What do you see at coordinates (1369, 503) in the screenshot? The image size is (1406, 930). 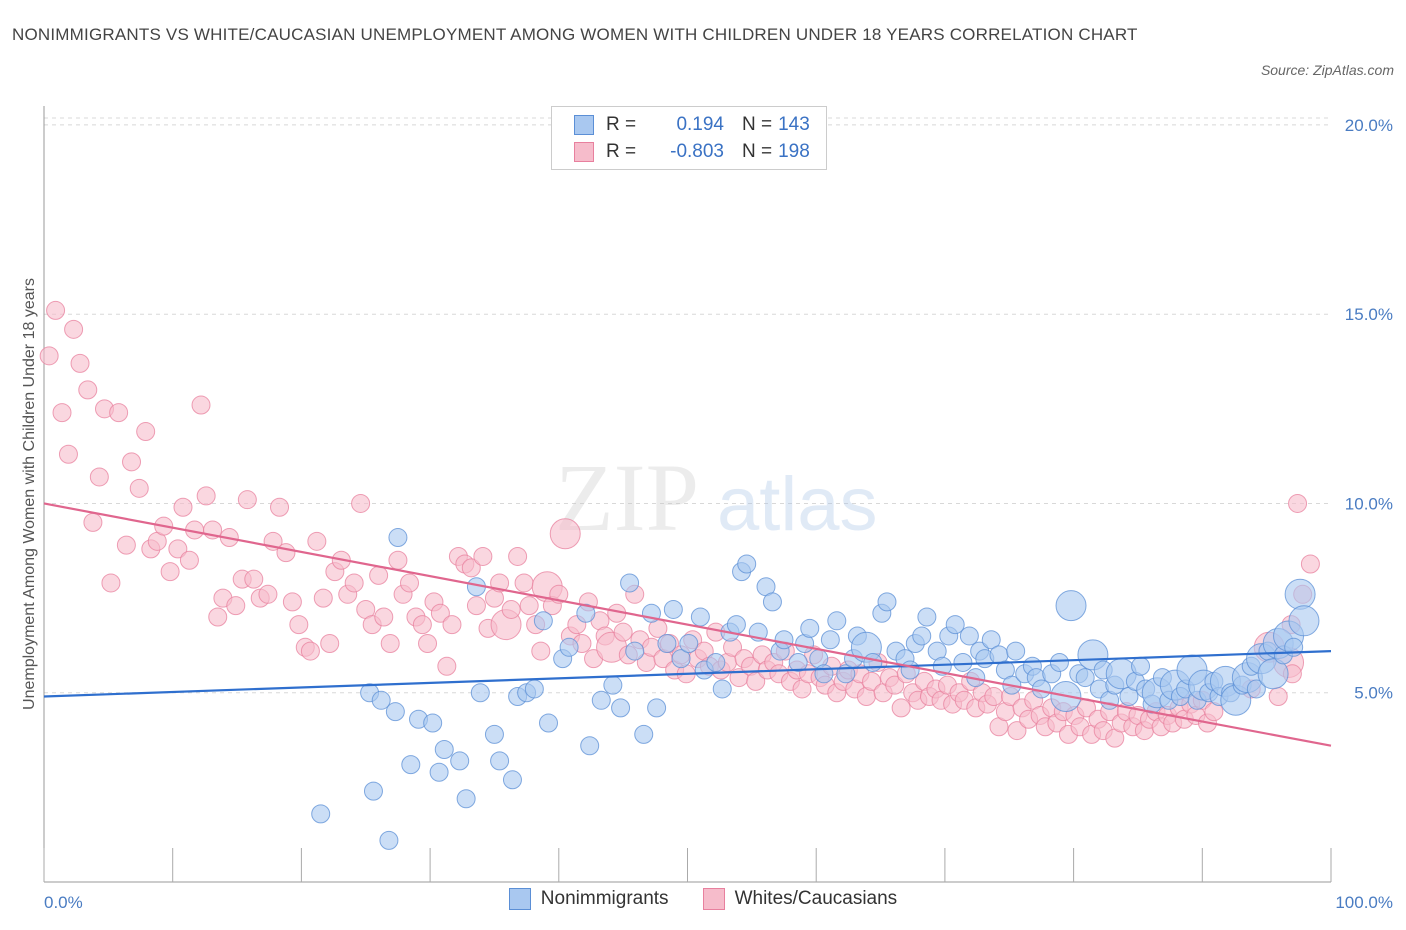 I see `y-tick-label: 10.0%` at bounding box center [1369, 503].